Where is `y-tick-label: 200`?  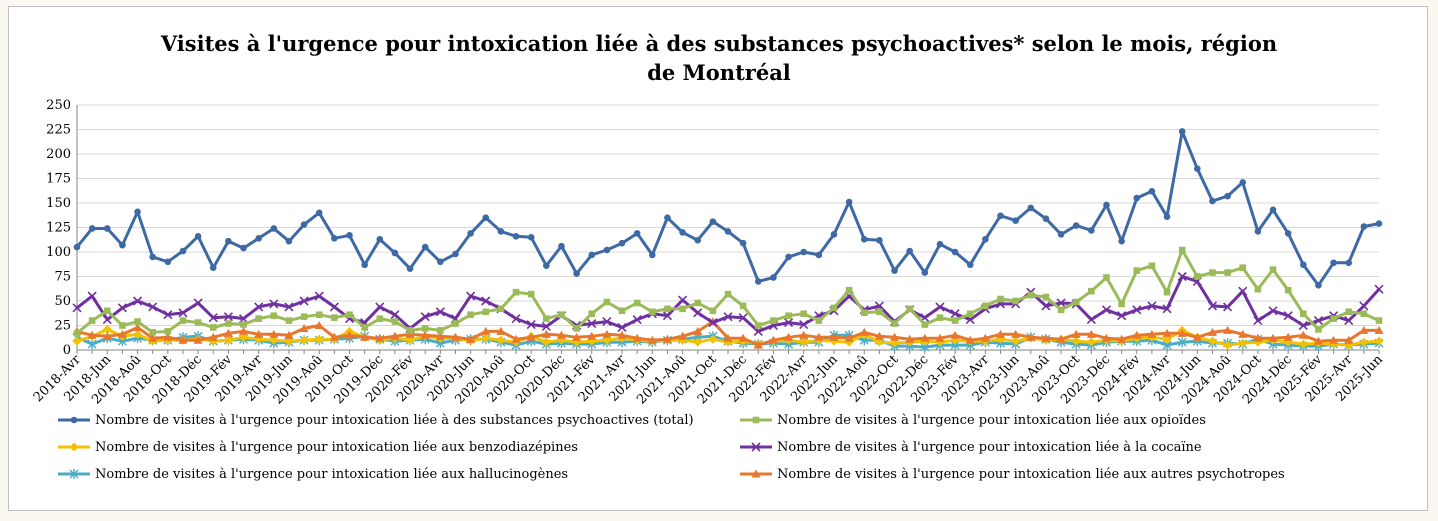
y-tick-label: 200 is located at coordinates (58, 154).